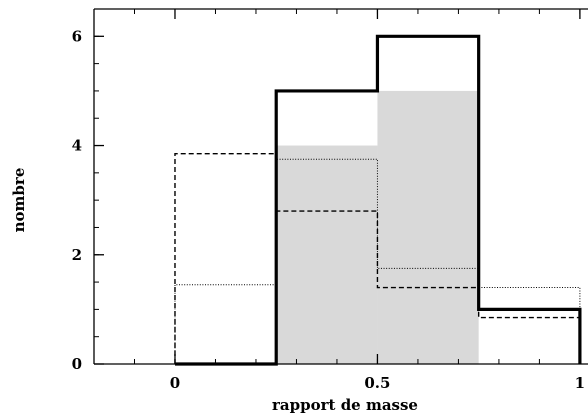 This screenshot has width=588, height=416. What do you see at coordinates (77, 364) in the screenshot?
I see `y-tick-label: 0` at bounding box center [77, 364].